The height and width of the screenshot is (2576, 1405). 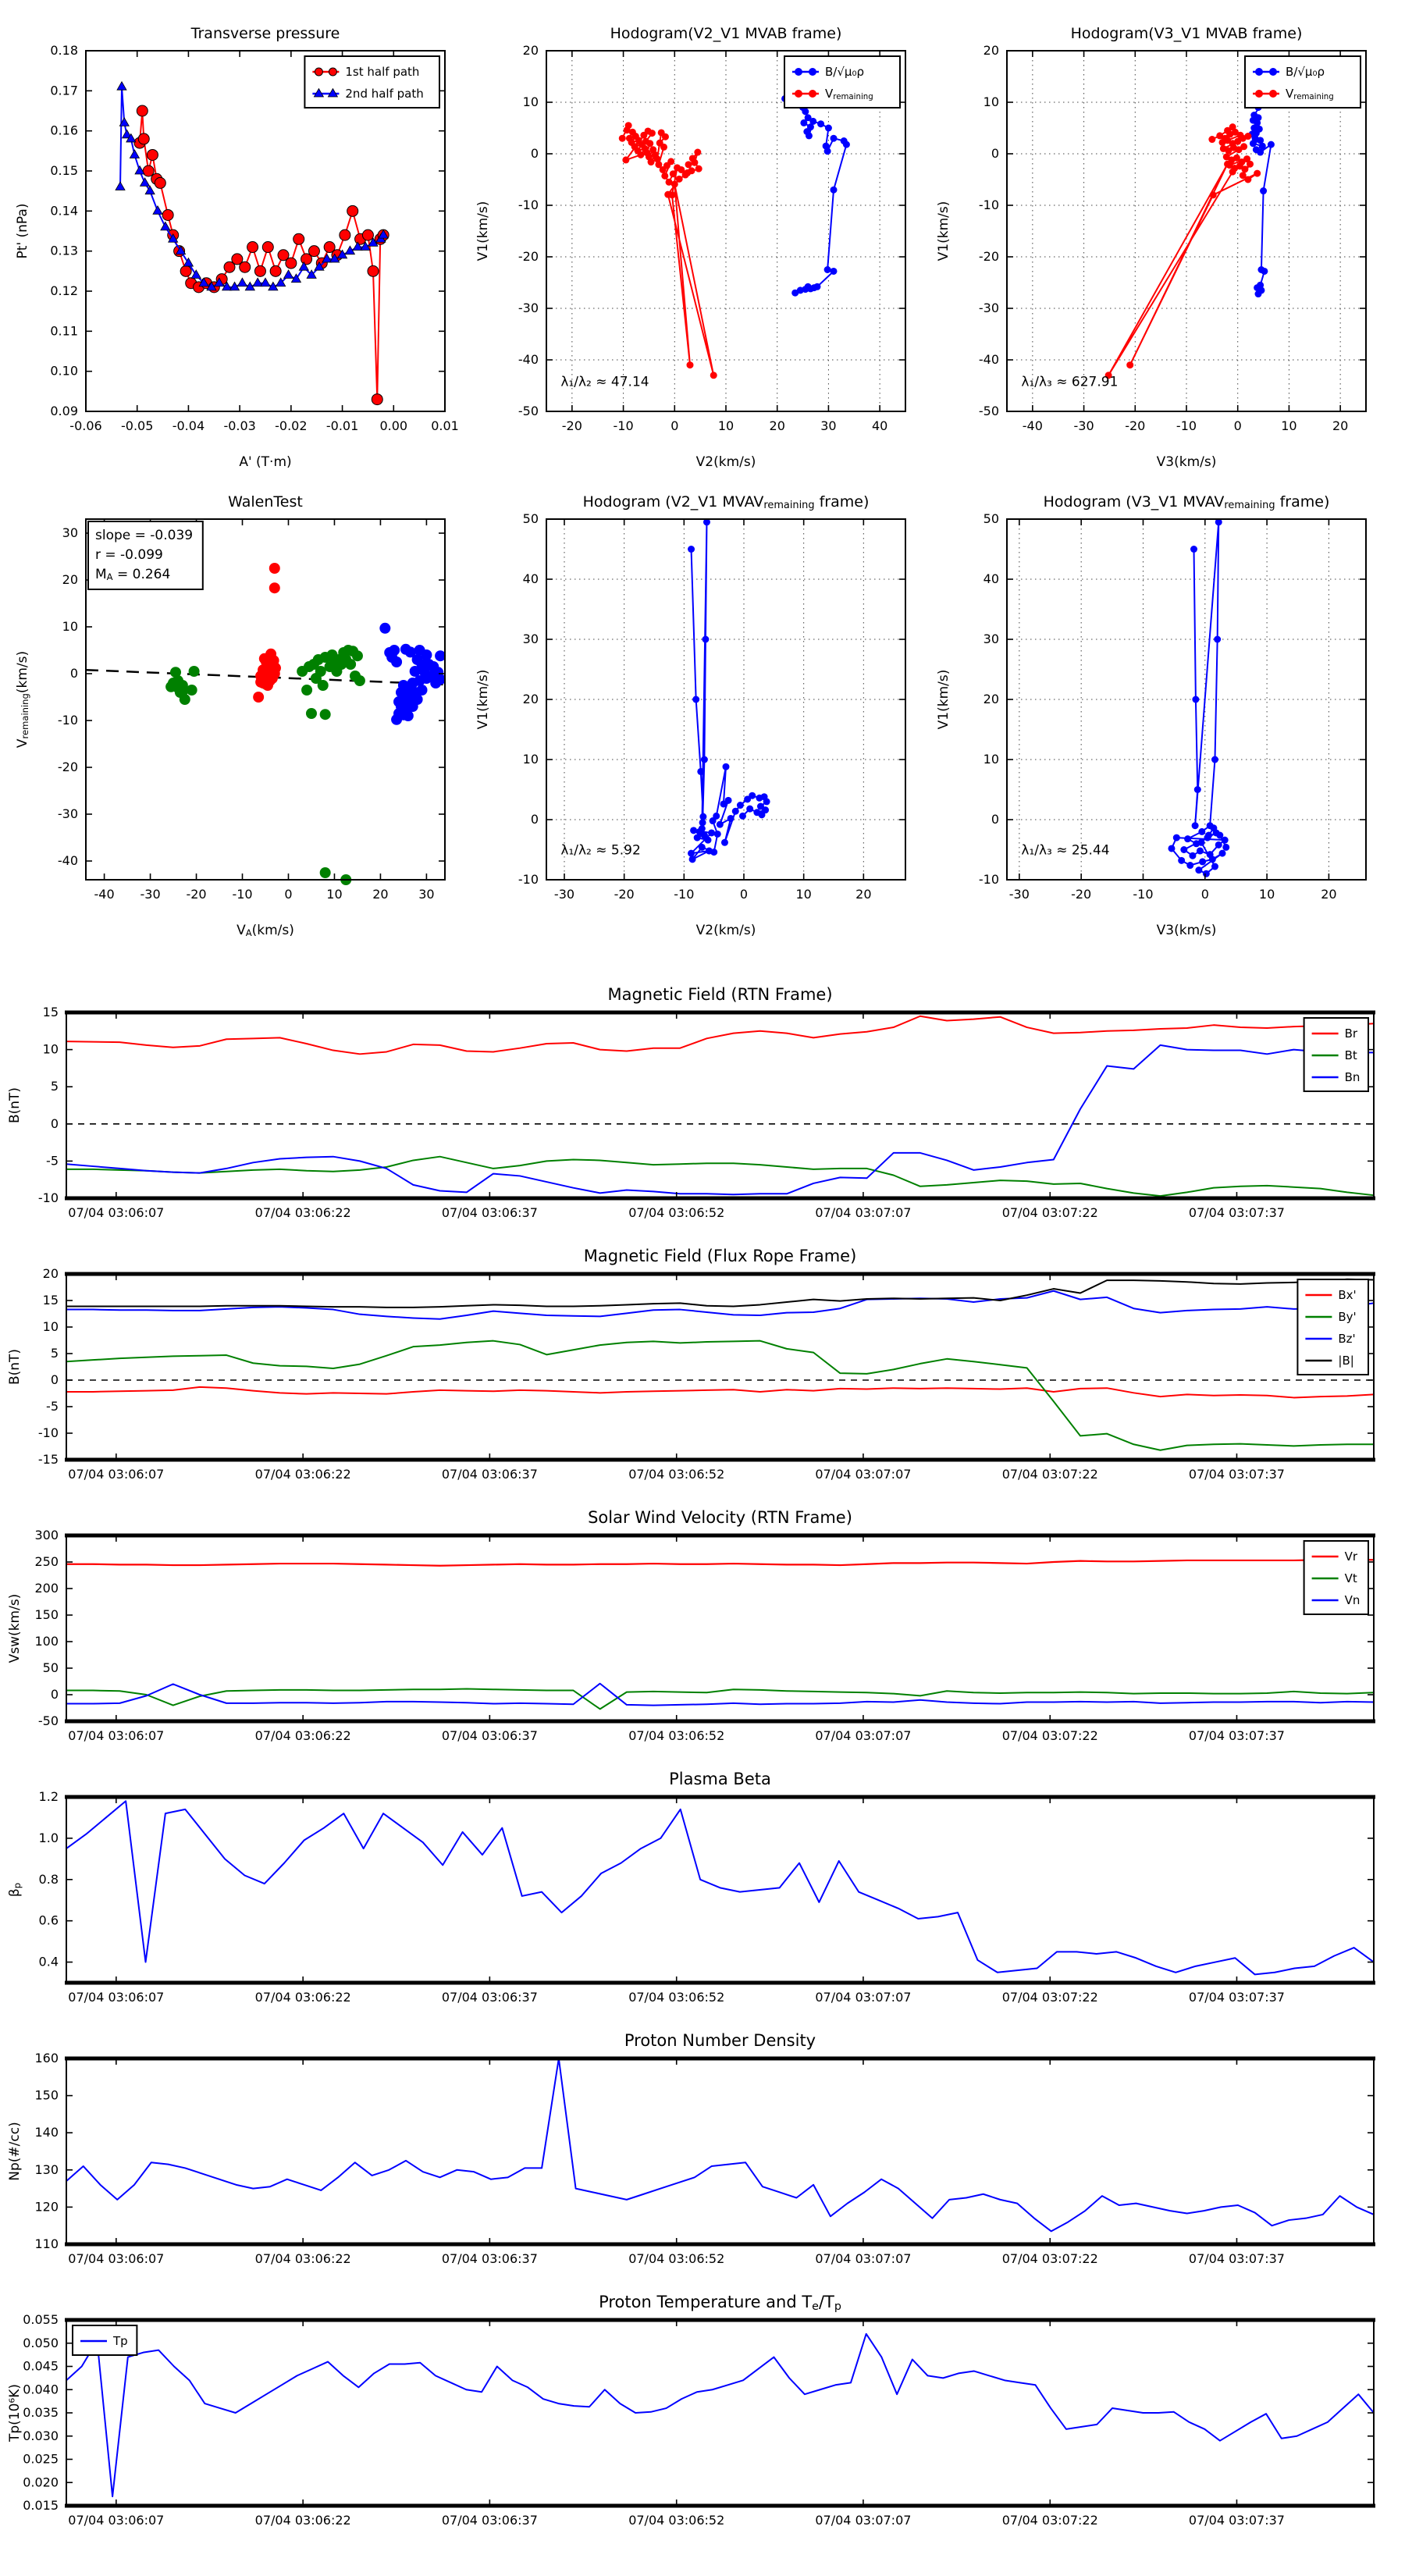 I want to click on svg-text: λ₁/λ₂ ≈ 5.92, so click(x=600, y=851).